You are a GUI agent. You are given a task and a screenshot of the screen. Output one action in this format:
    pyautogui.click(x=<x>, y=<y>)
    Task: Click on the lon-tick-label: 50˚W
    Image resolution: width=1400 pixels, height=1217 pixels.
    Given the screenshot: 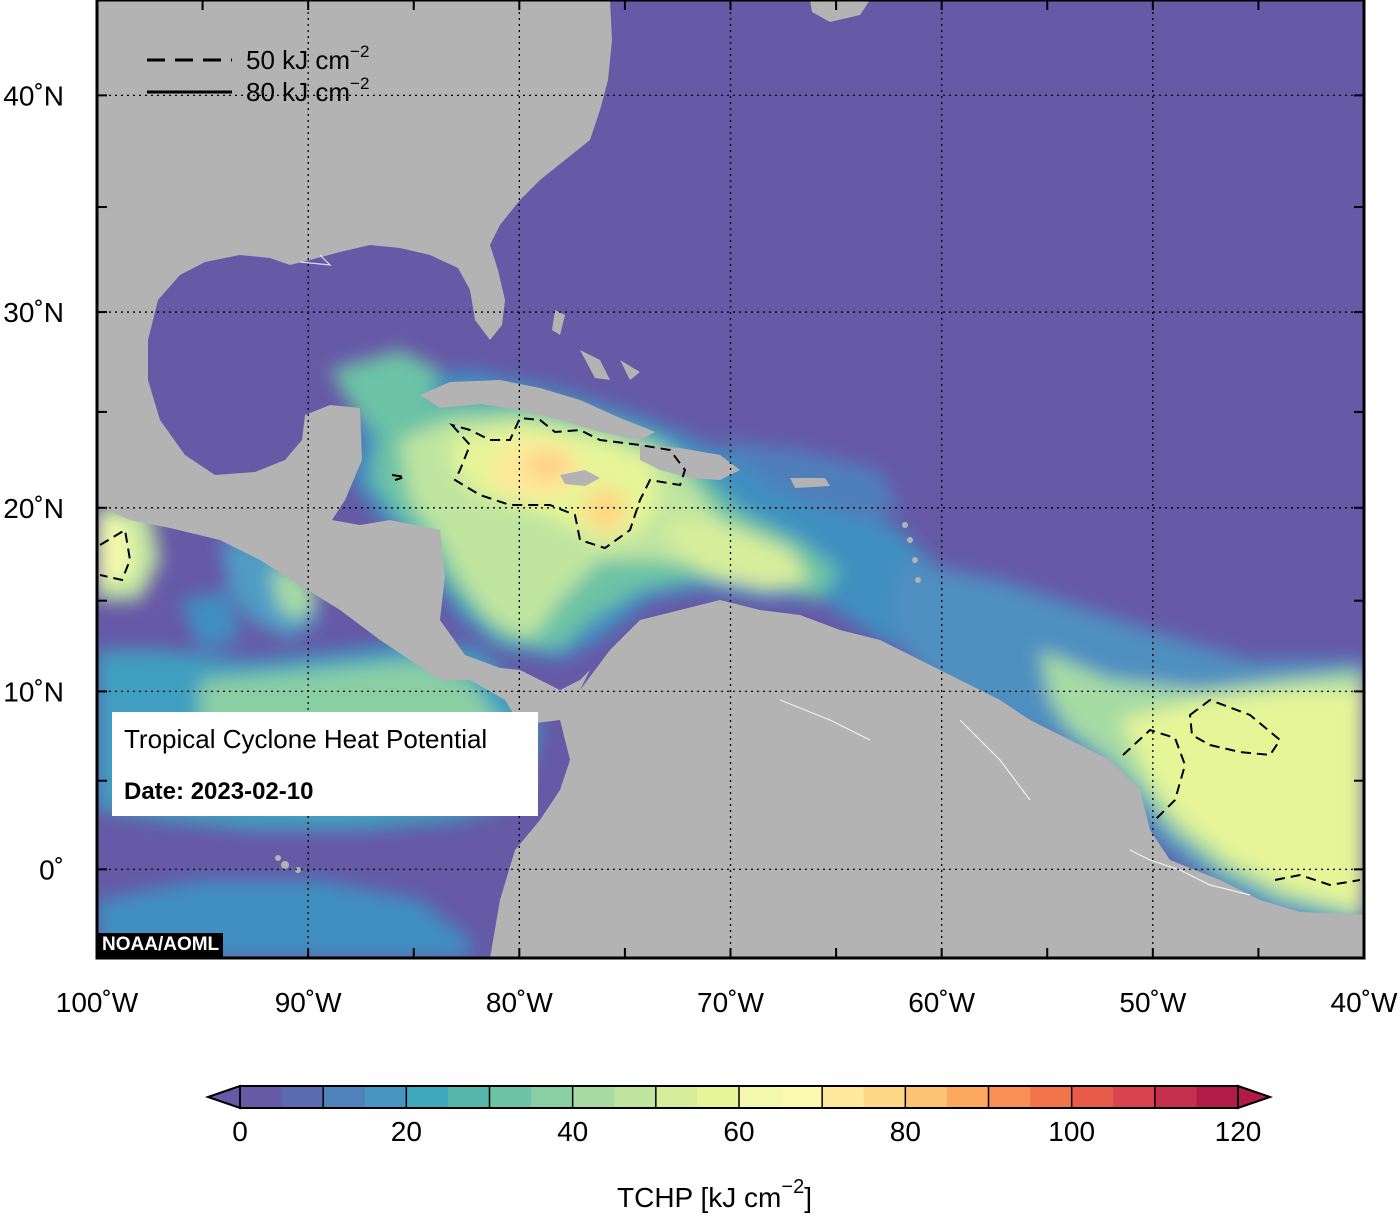 What is the action you would take?
    pyautogui.click(x=1152, y=1002)
    